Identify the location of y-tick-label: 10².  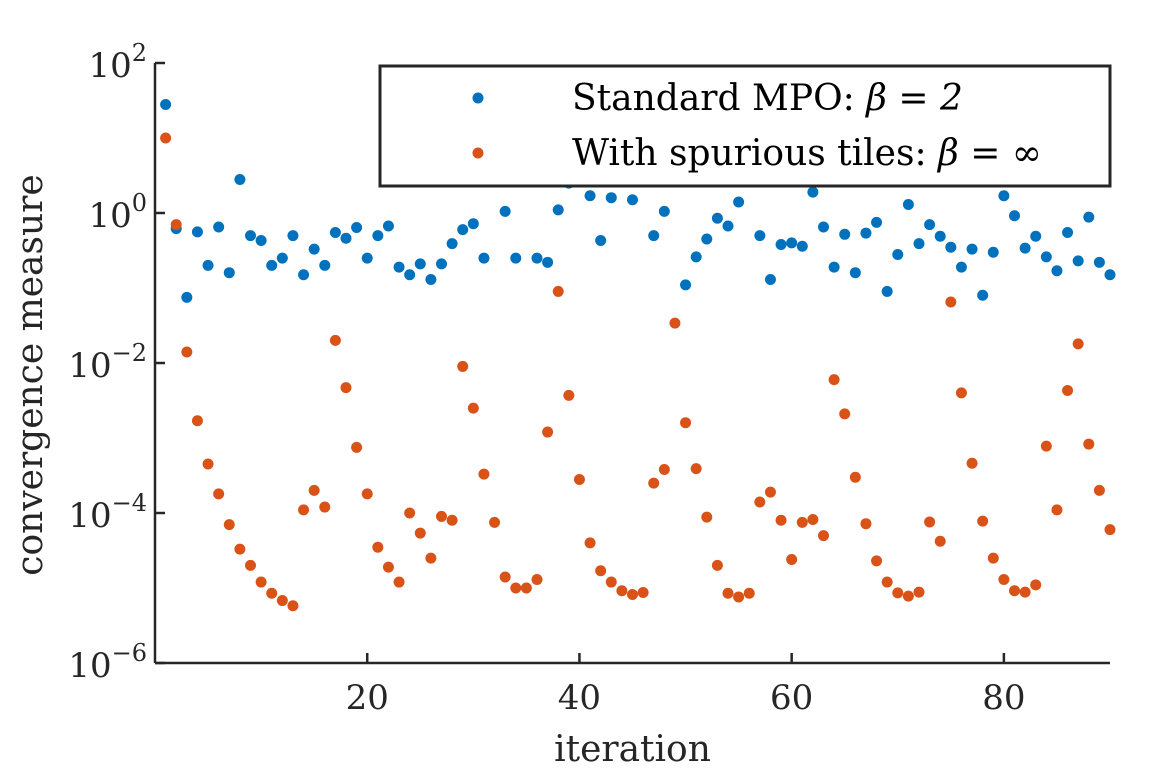
(117, 62).